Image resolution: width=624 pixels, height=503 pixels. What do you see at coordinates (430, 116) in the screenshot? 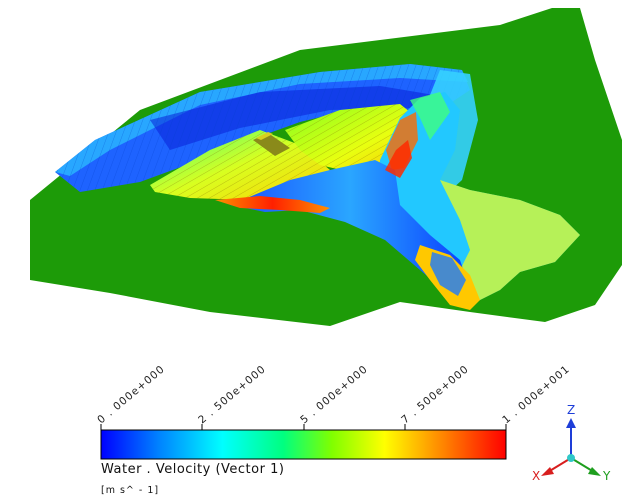
I see `flow-right-arm-green-streak` at bounding box center [430, 116].